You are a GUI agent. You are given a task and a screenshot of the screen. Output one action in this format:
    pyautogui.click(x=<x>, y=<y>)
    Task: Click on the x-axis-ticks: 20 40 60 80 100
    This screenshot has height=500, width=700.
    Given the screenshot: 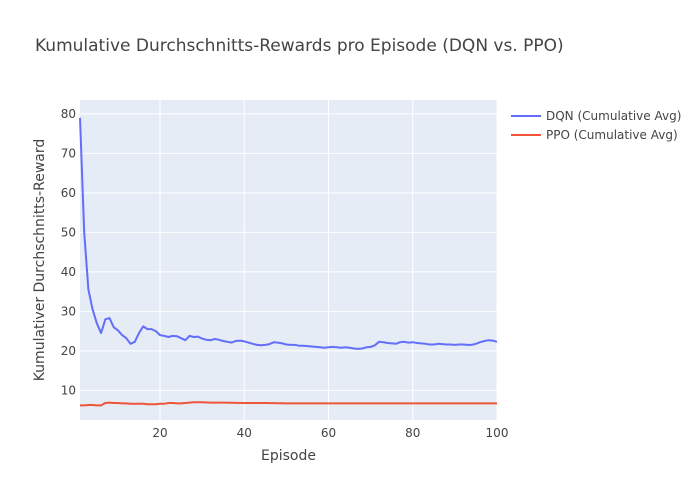 What is the action you would take?
    pyautogui.click(x=330, y=433)
    